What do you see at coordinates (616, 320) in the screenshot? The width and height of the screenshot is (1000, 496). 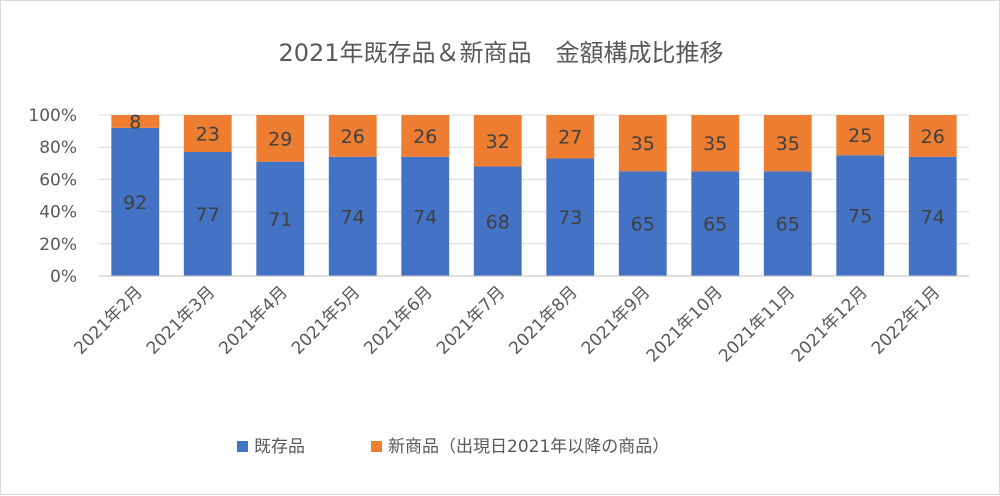 I see `x-tick-label: 2021年9月` at bounding box center [616, 320].